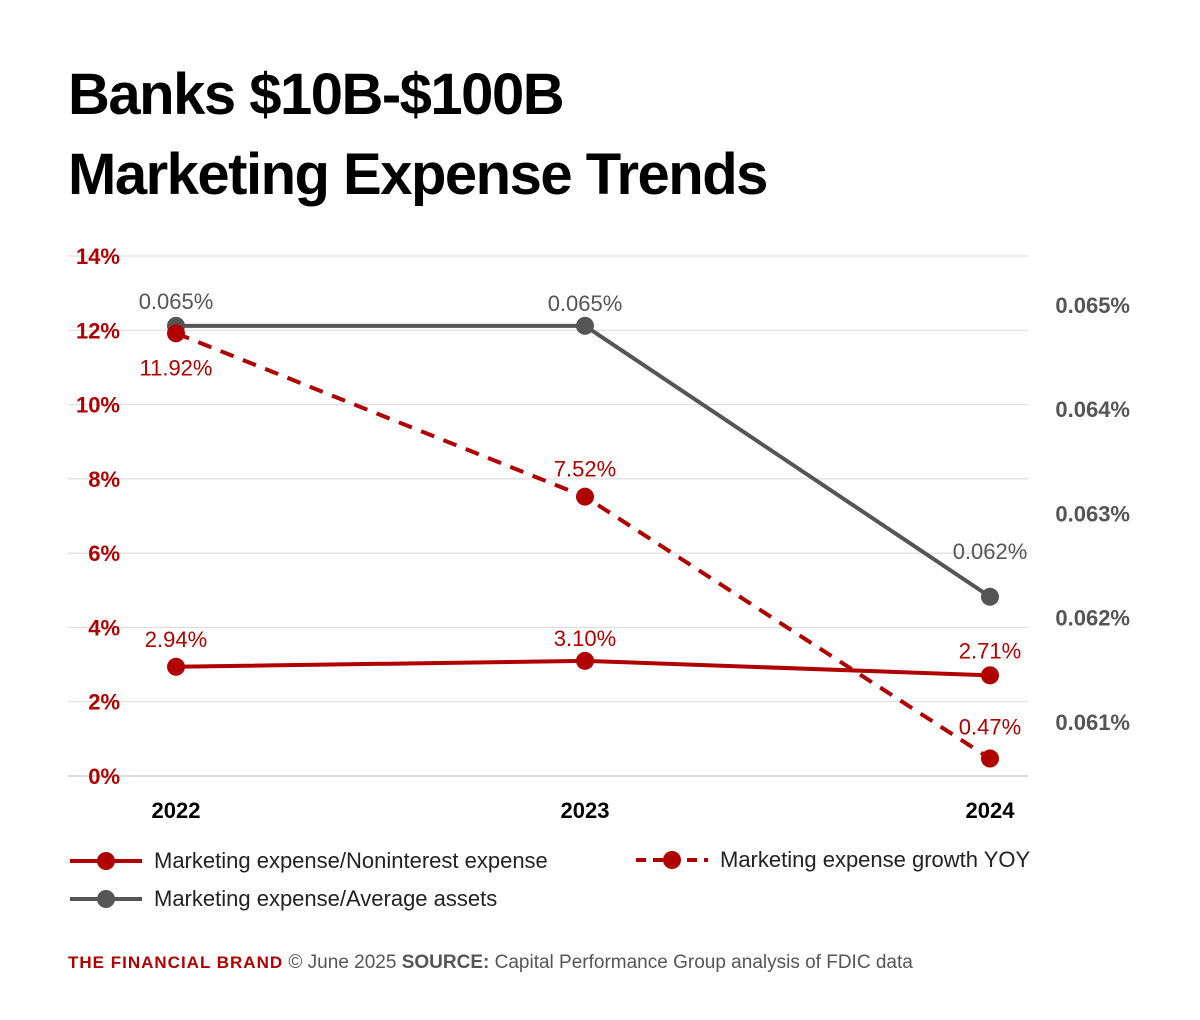 This screenshot has width=1200, height=1020. Describe the element at coordinates (585, 810) in the screenshot. I see `x-axis-tick-label: 2023` at that location.